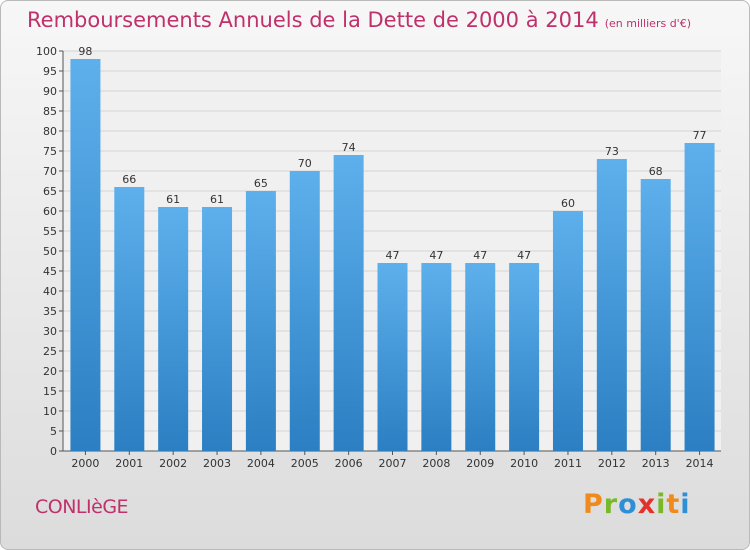  I want to click on y-tick-label: 15, so click(50, 391).